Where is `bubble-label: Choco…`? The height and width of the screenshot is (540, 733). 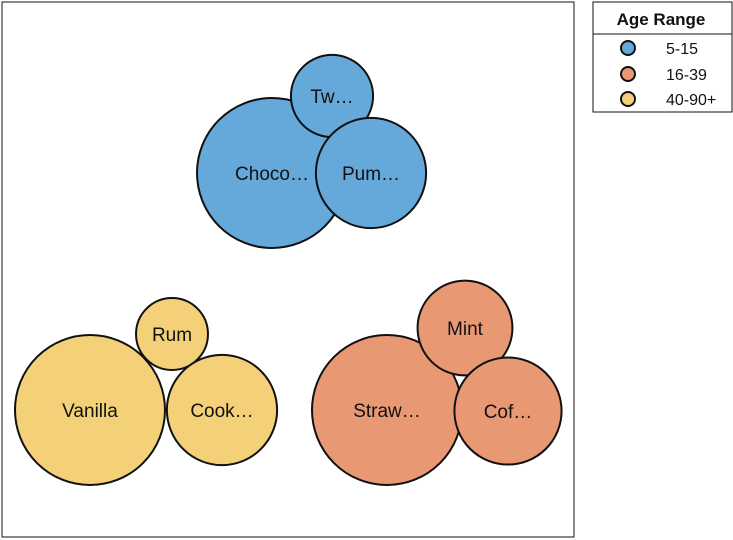
bubble-label: Choco… is located at coordinates (272, 174).